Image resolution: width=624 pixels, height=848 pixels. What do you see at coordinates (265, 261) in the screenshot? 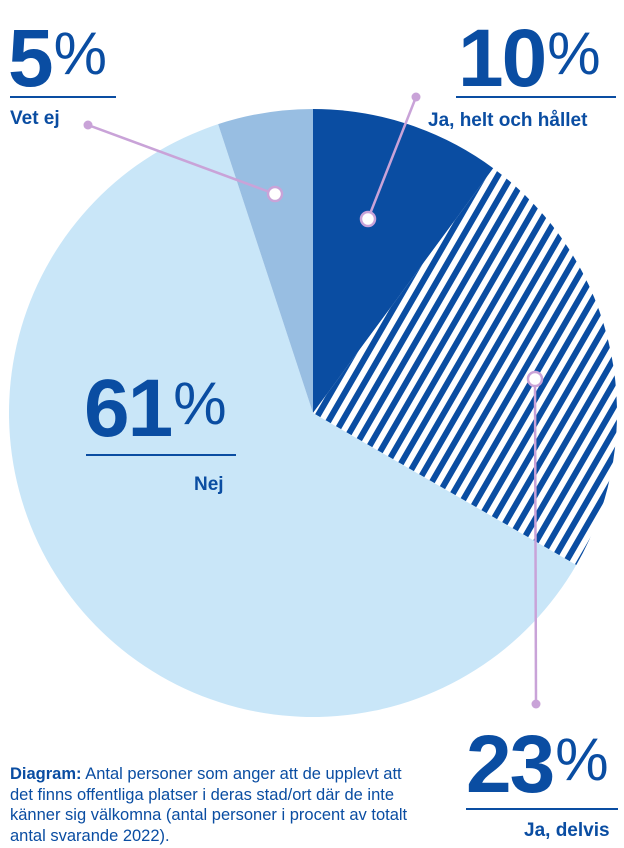
I see `slice-vet-ej` at bounding box center [265, 261].